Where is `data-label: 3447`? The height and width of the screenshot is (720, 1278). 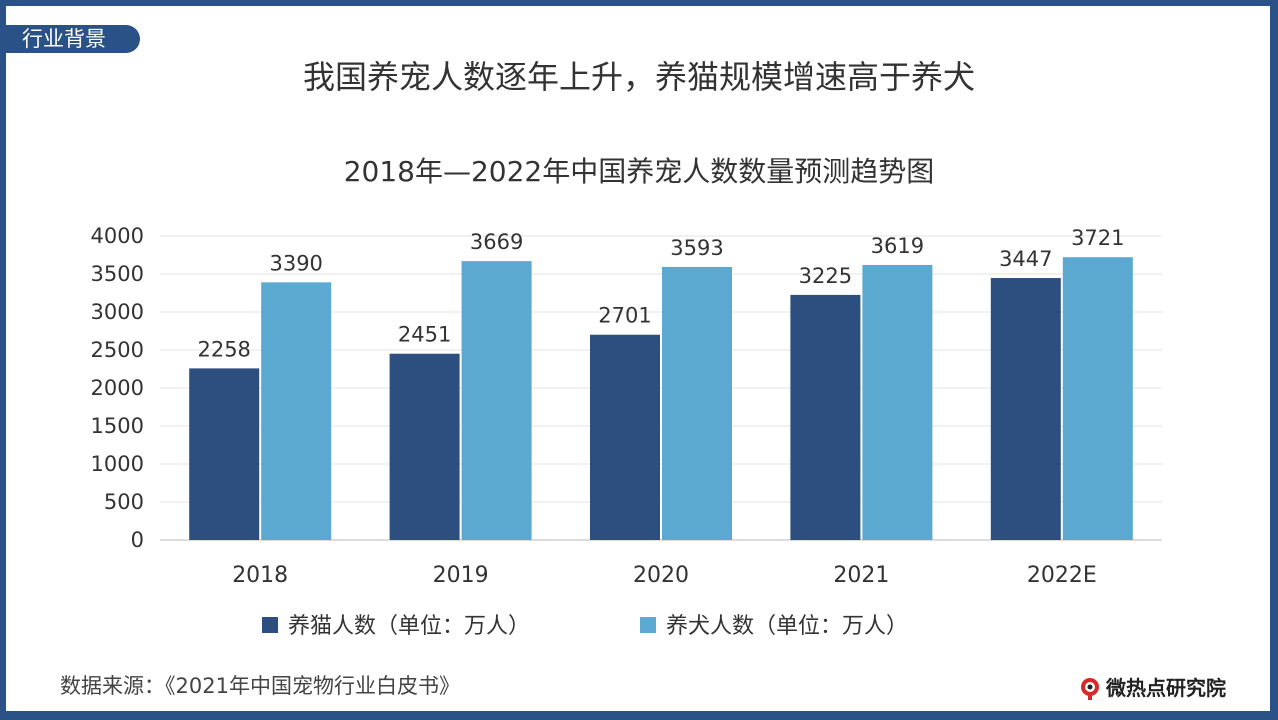
data-label: 3447 is located at coordinates (1025, 259).